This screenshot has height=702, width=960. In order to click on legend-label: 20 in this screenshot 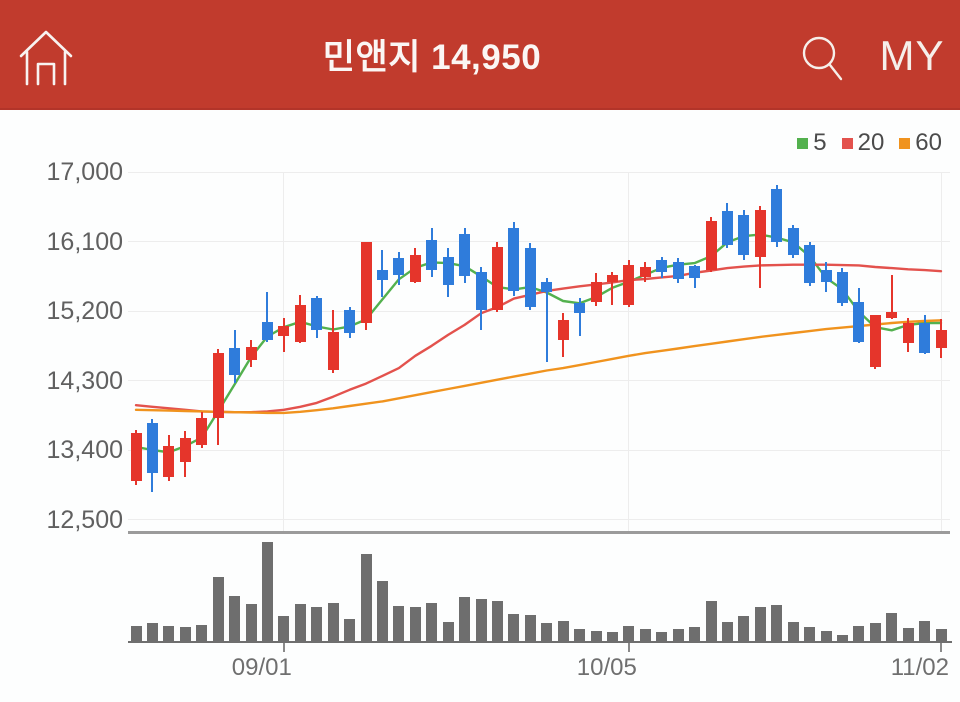, I will do `click(871, 142)`.